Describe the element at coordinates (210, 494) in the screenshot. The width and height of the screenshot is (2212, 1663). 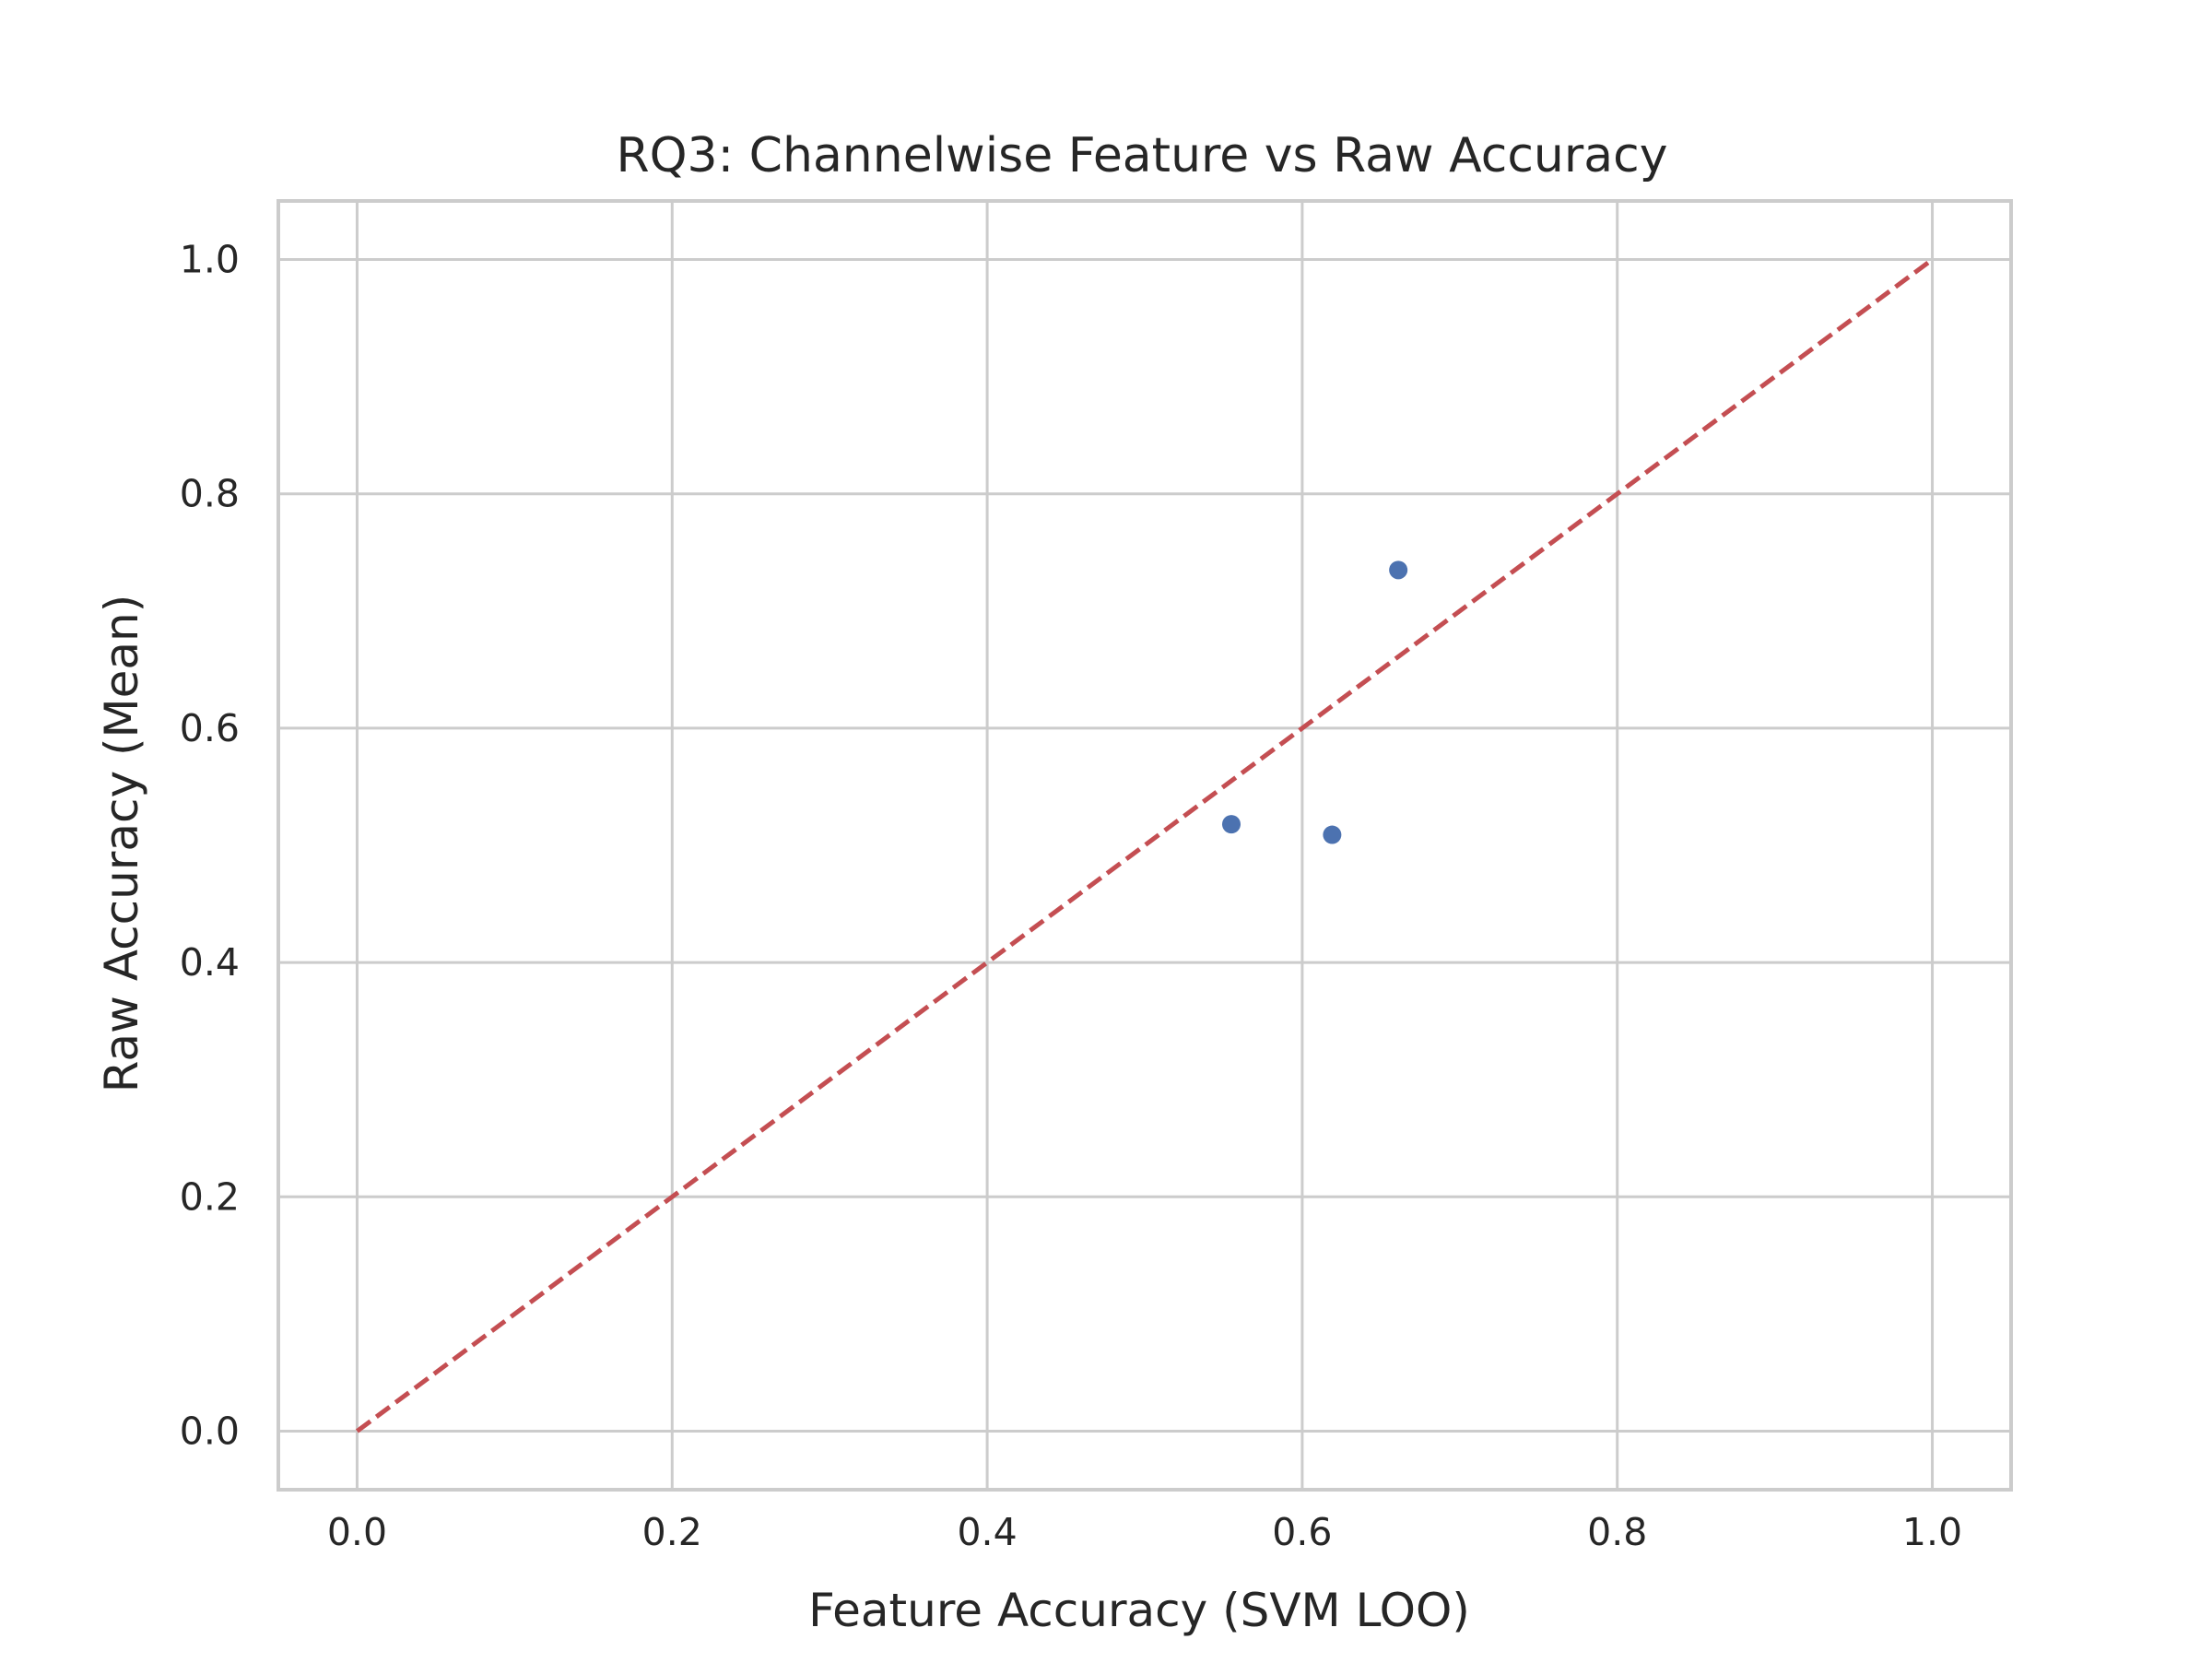
I see `y-tick-label: 0.8` at that location.